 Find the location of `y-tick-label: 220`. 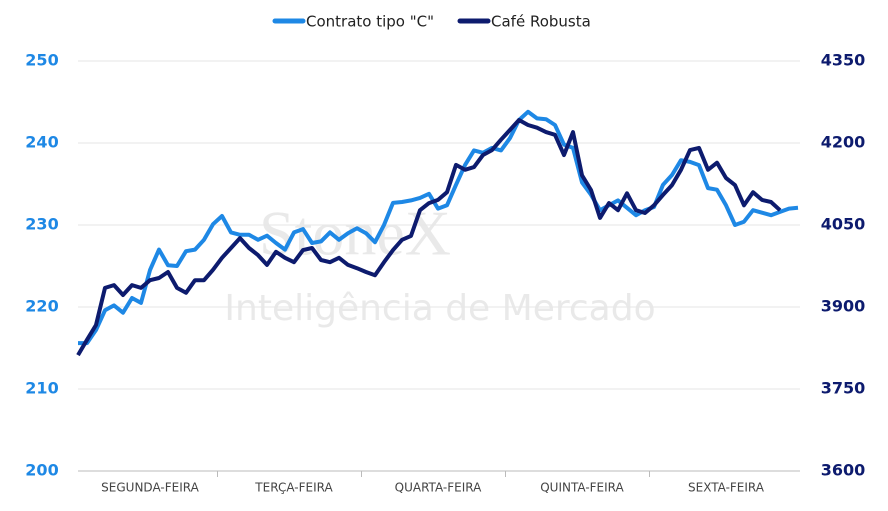

y-tick-label: 220 is located at coordinates (41, 306).